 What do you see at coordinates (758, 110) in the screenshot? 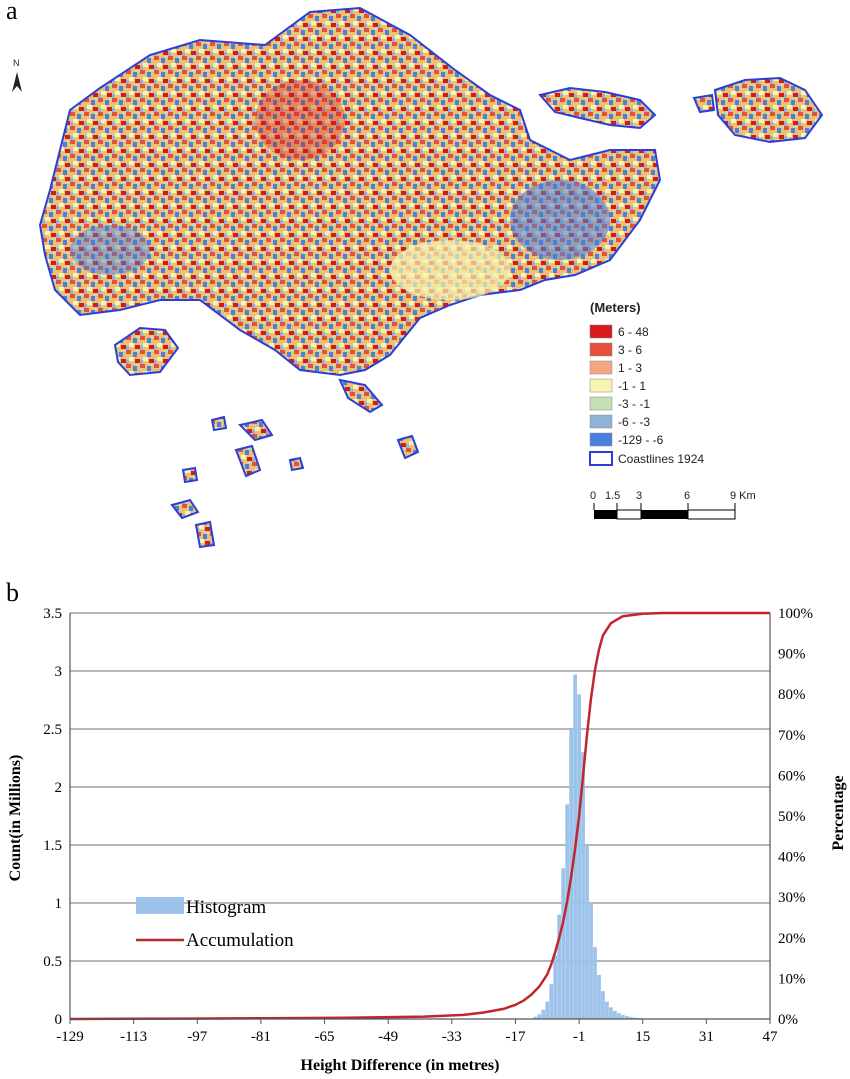
I see `pulau-tekong-island` at bounding box center [758, 110].